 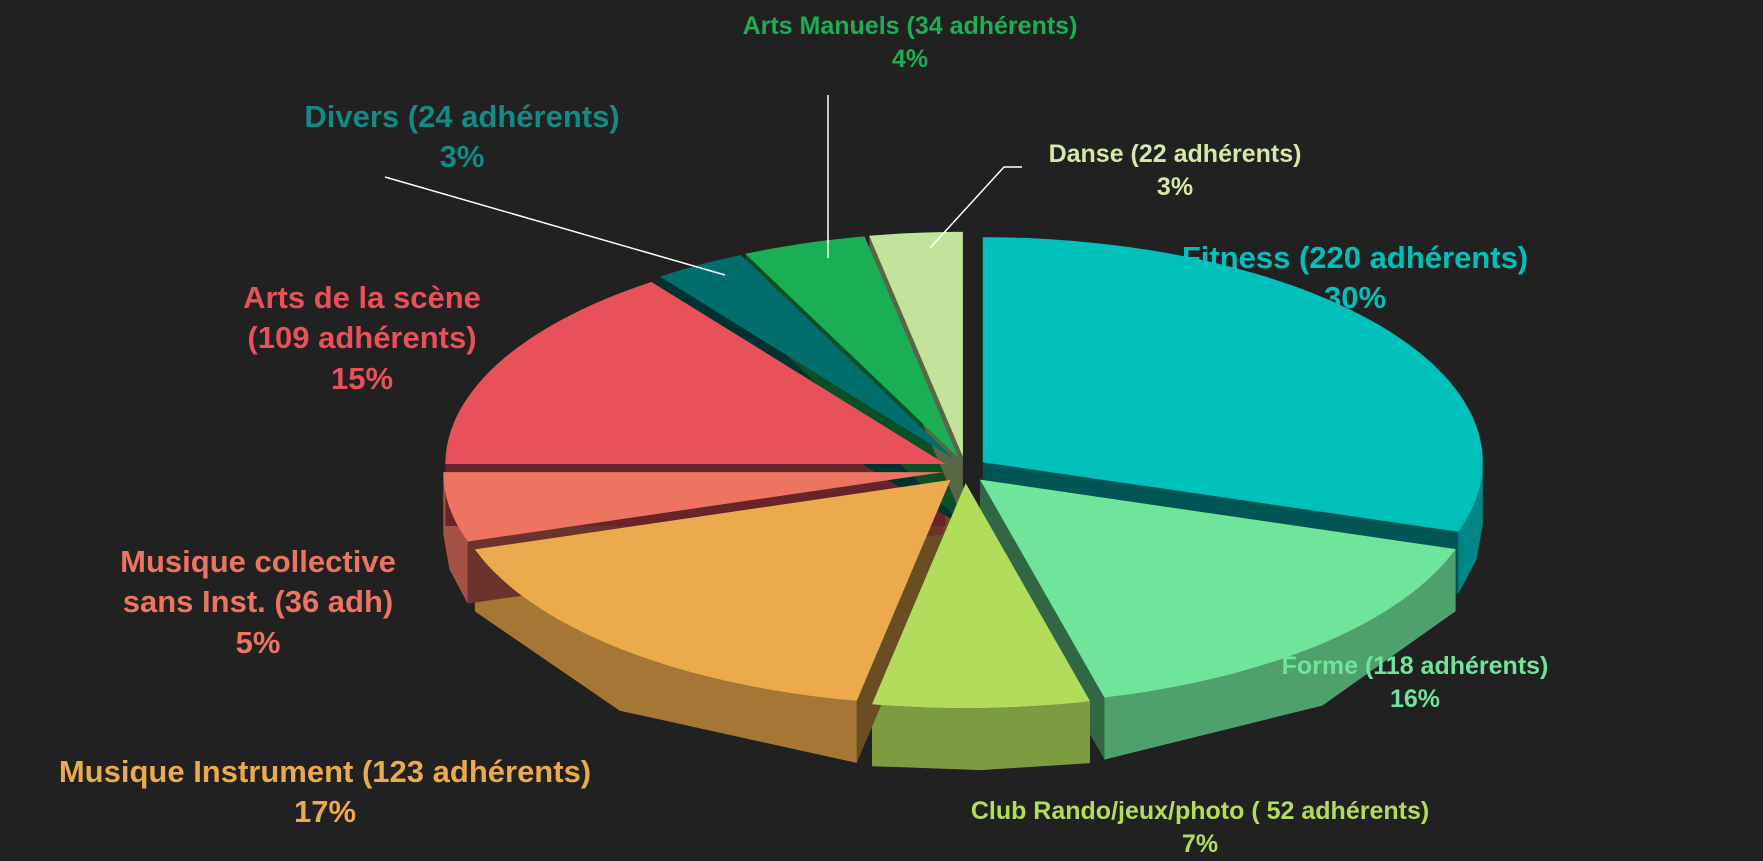 What do you see at coordinates (1355, 257) in the screenshot?
I see `slice-name: Fitness (220 adhérents)` at bounding box center [1355, 257].